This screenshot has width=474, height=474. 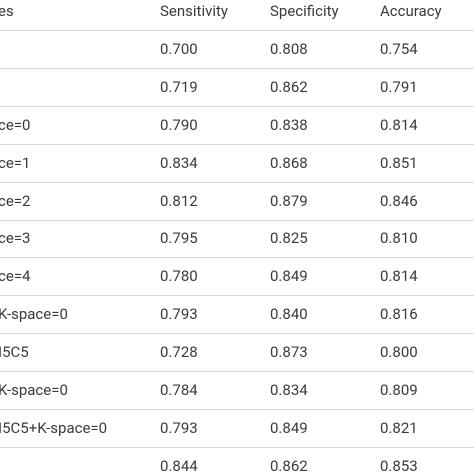 I want to click on value-cell: 0.873, so click(x=289, y=352).